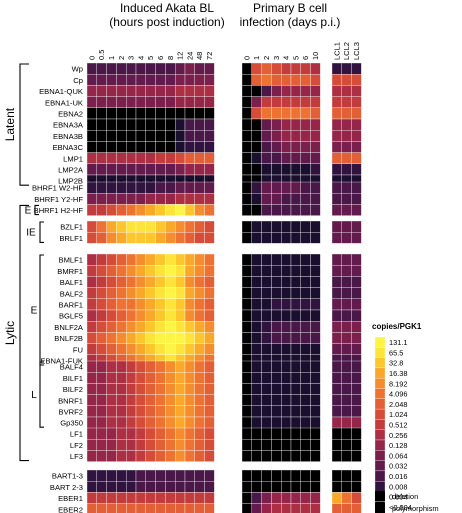 This screenshot has height=513, width=462. What do you see at coordinates (24, 333) in the screenshot?
I see `group-bracket` at bounding box center [24, 333].